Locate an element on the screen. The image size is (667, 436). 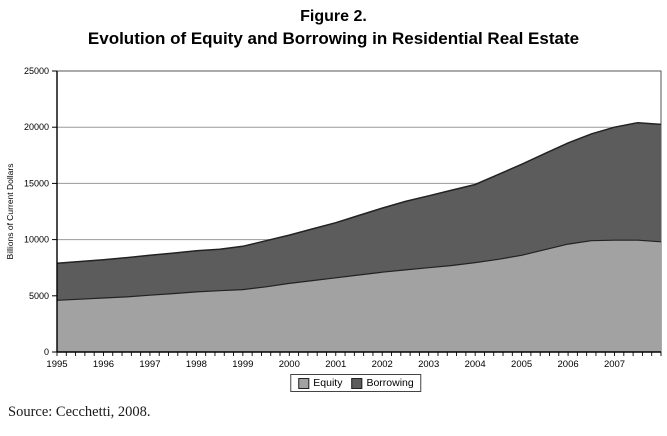
svg-text: 0 is located at coordinates (46, 352).